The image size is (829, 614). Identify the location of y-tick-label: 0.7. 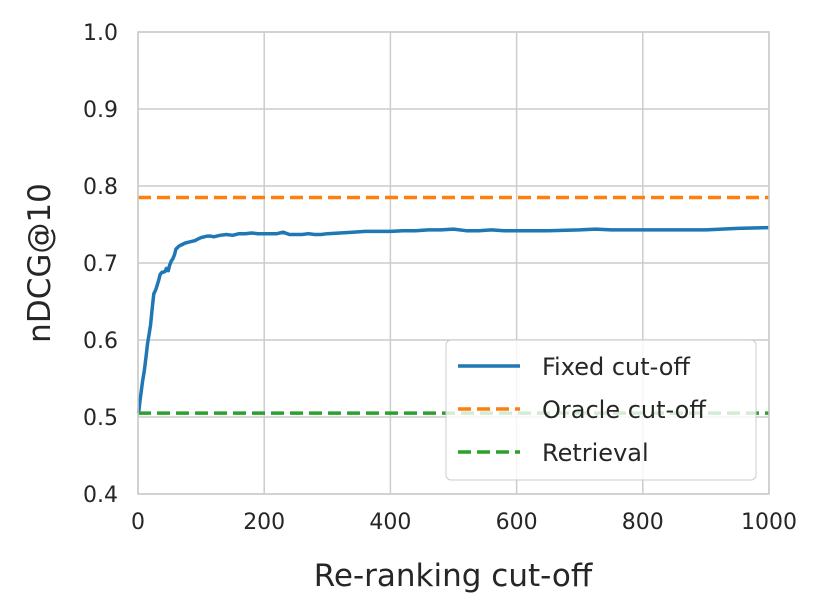
(100, 264).